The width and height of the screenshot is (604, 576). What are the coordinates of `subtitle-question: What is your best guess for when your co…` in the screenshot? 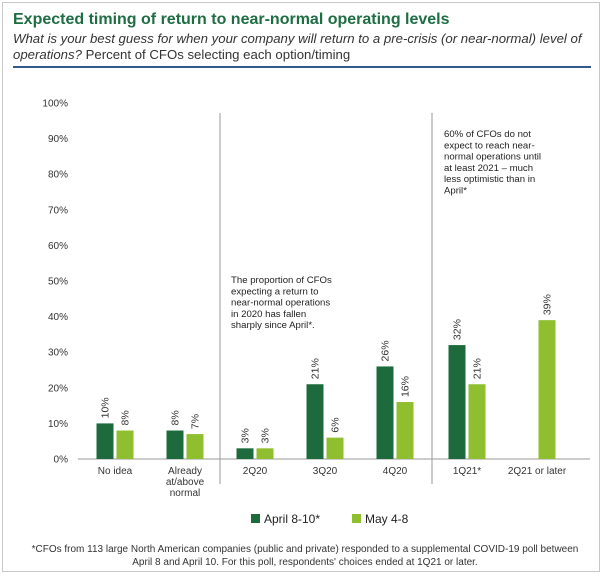 It's located at (297, 46).